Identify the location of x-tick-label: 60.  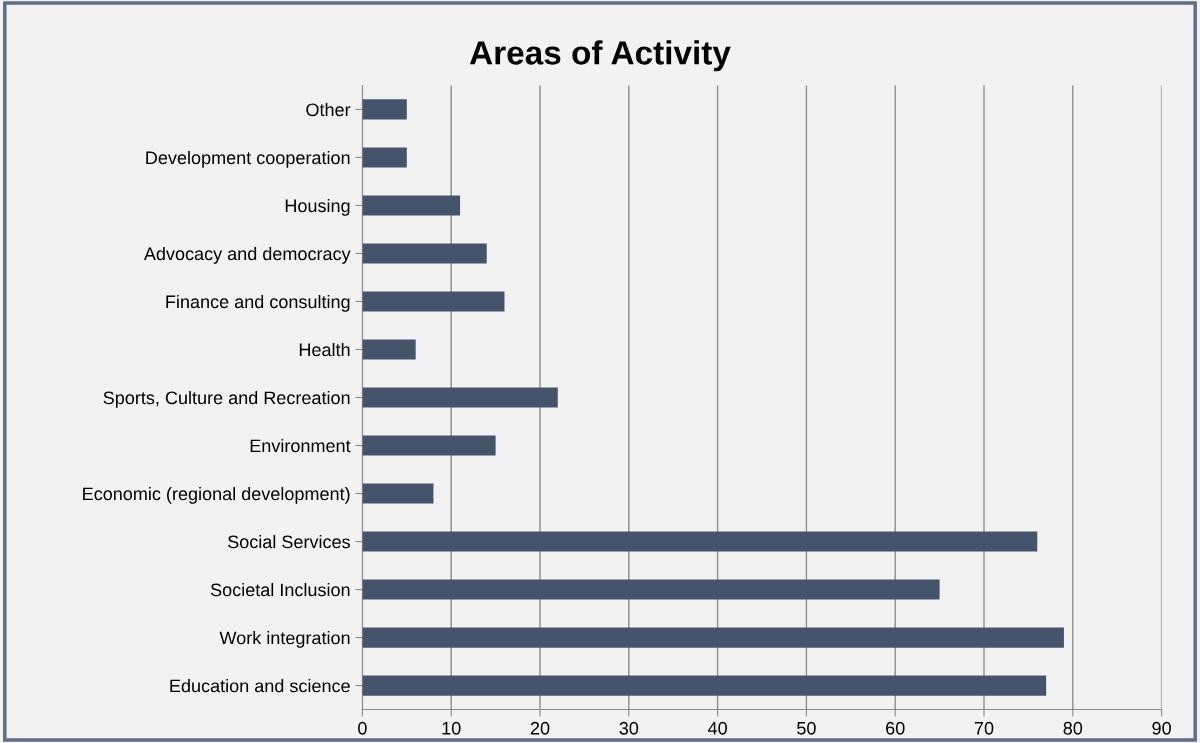
(895, 728).